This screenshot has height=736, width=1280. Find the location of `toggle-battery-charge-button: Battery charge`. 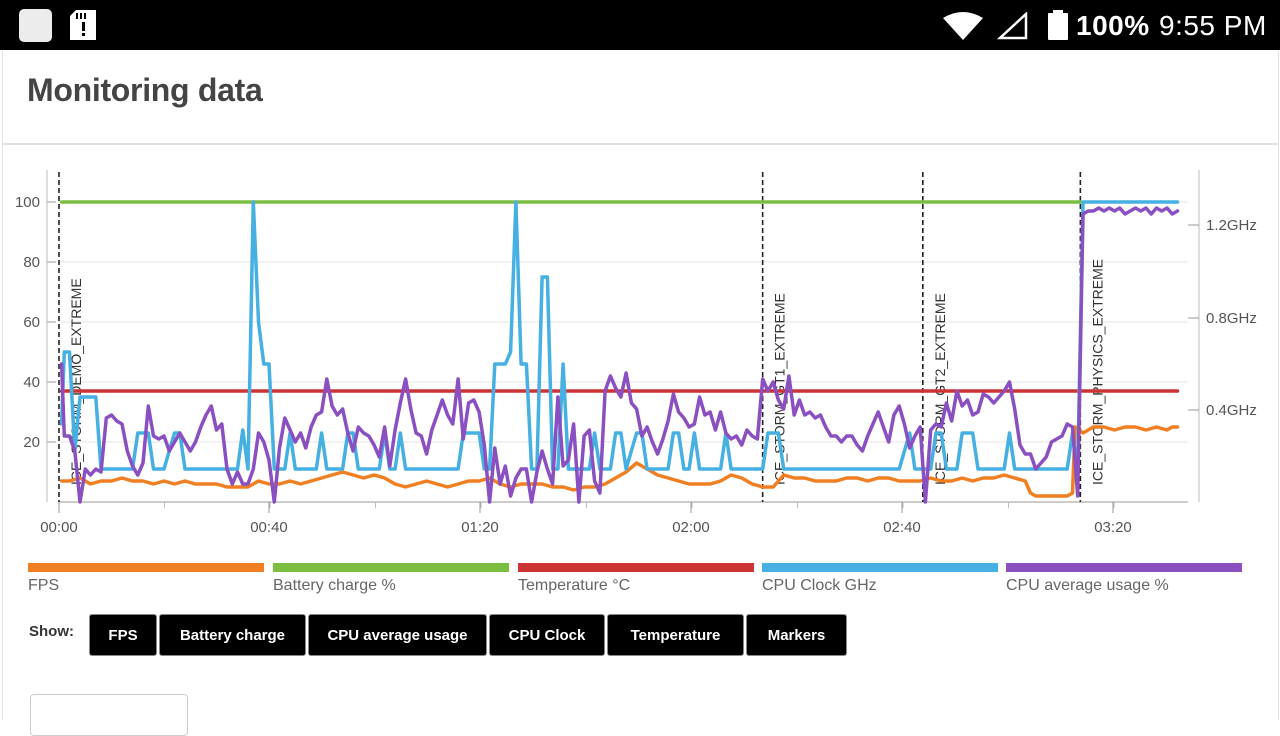

toggle-battery-charge-button: Battery charge is located at coordinates (232, 635).